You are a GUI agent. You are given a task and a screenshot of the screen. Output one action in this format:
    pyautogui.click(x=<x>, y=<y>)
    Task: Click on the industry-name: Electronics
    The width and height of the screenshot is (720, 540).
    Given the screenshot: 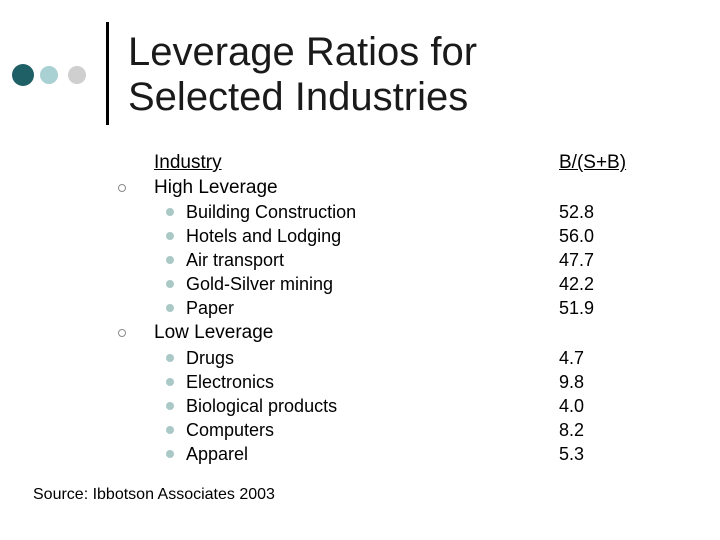 What is the action you would take?
    pyautogui.click(x=230, y=382)
    